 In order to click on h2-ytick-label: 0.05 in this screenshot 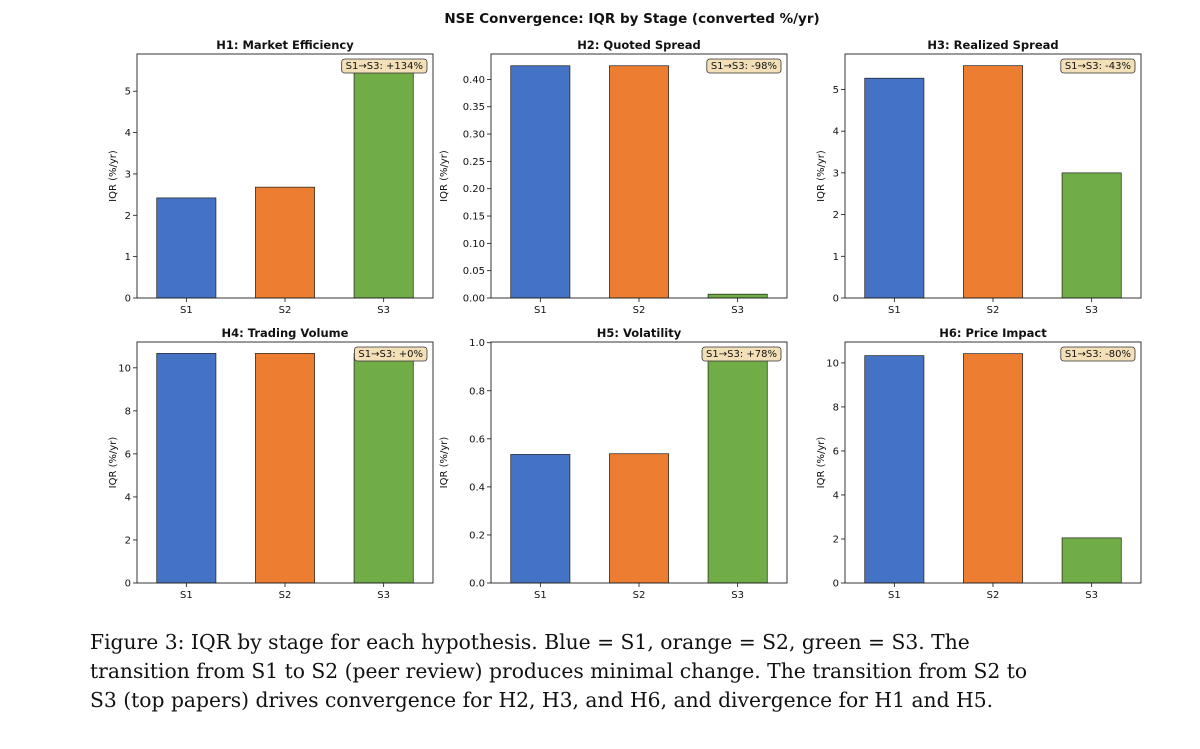, I will do `click(474, 271)`.